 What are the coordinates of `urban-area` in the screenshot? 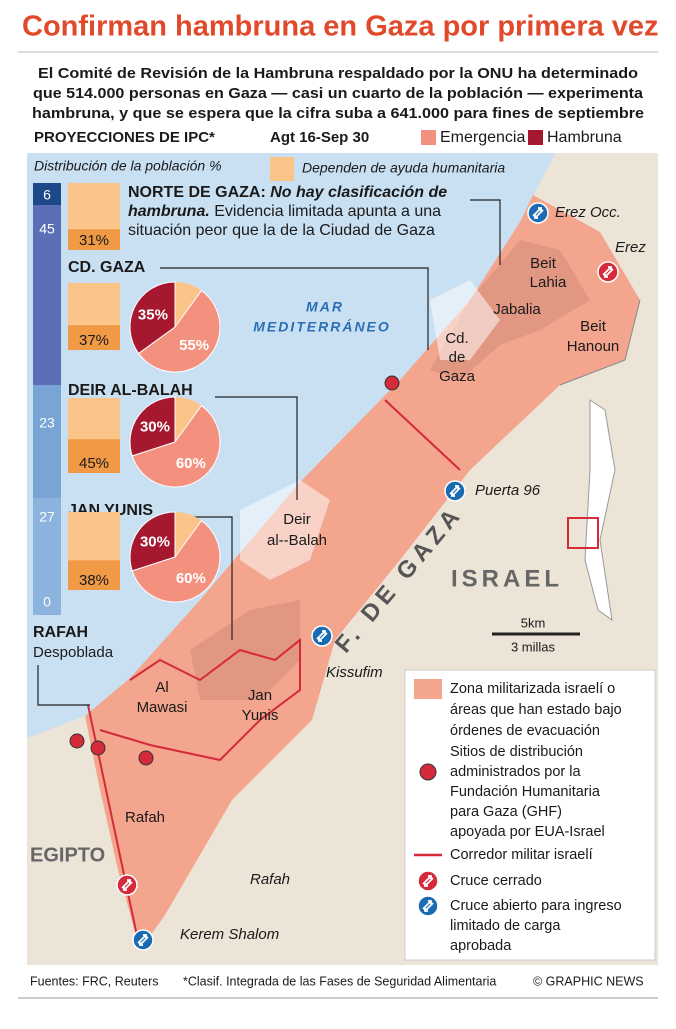 It's located at (245, 650).